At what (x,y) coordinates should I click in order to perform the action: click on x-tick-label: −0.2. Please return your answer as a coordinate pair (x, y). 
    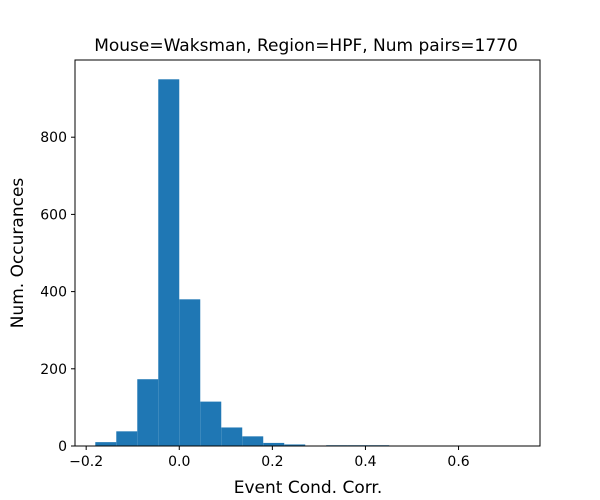
    Looking at the image, I should click on (86, 462).